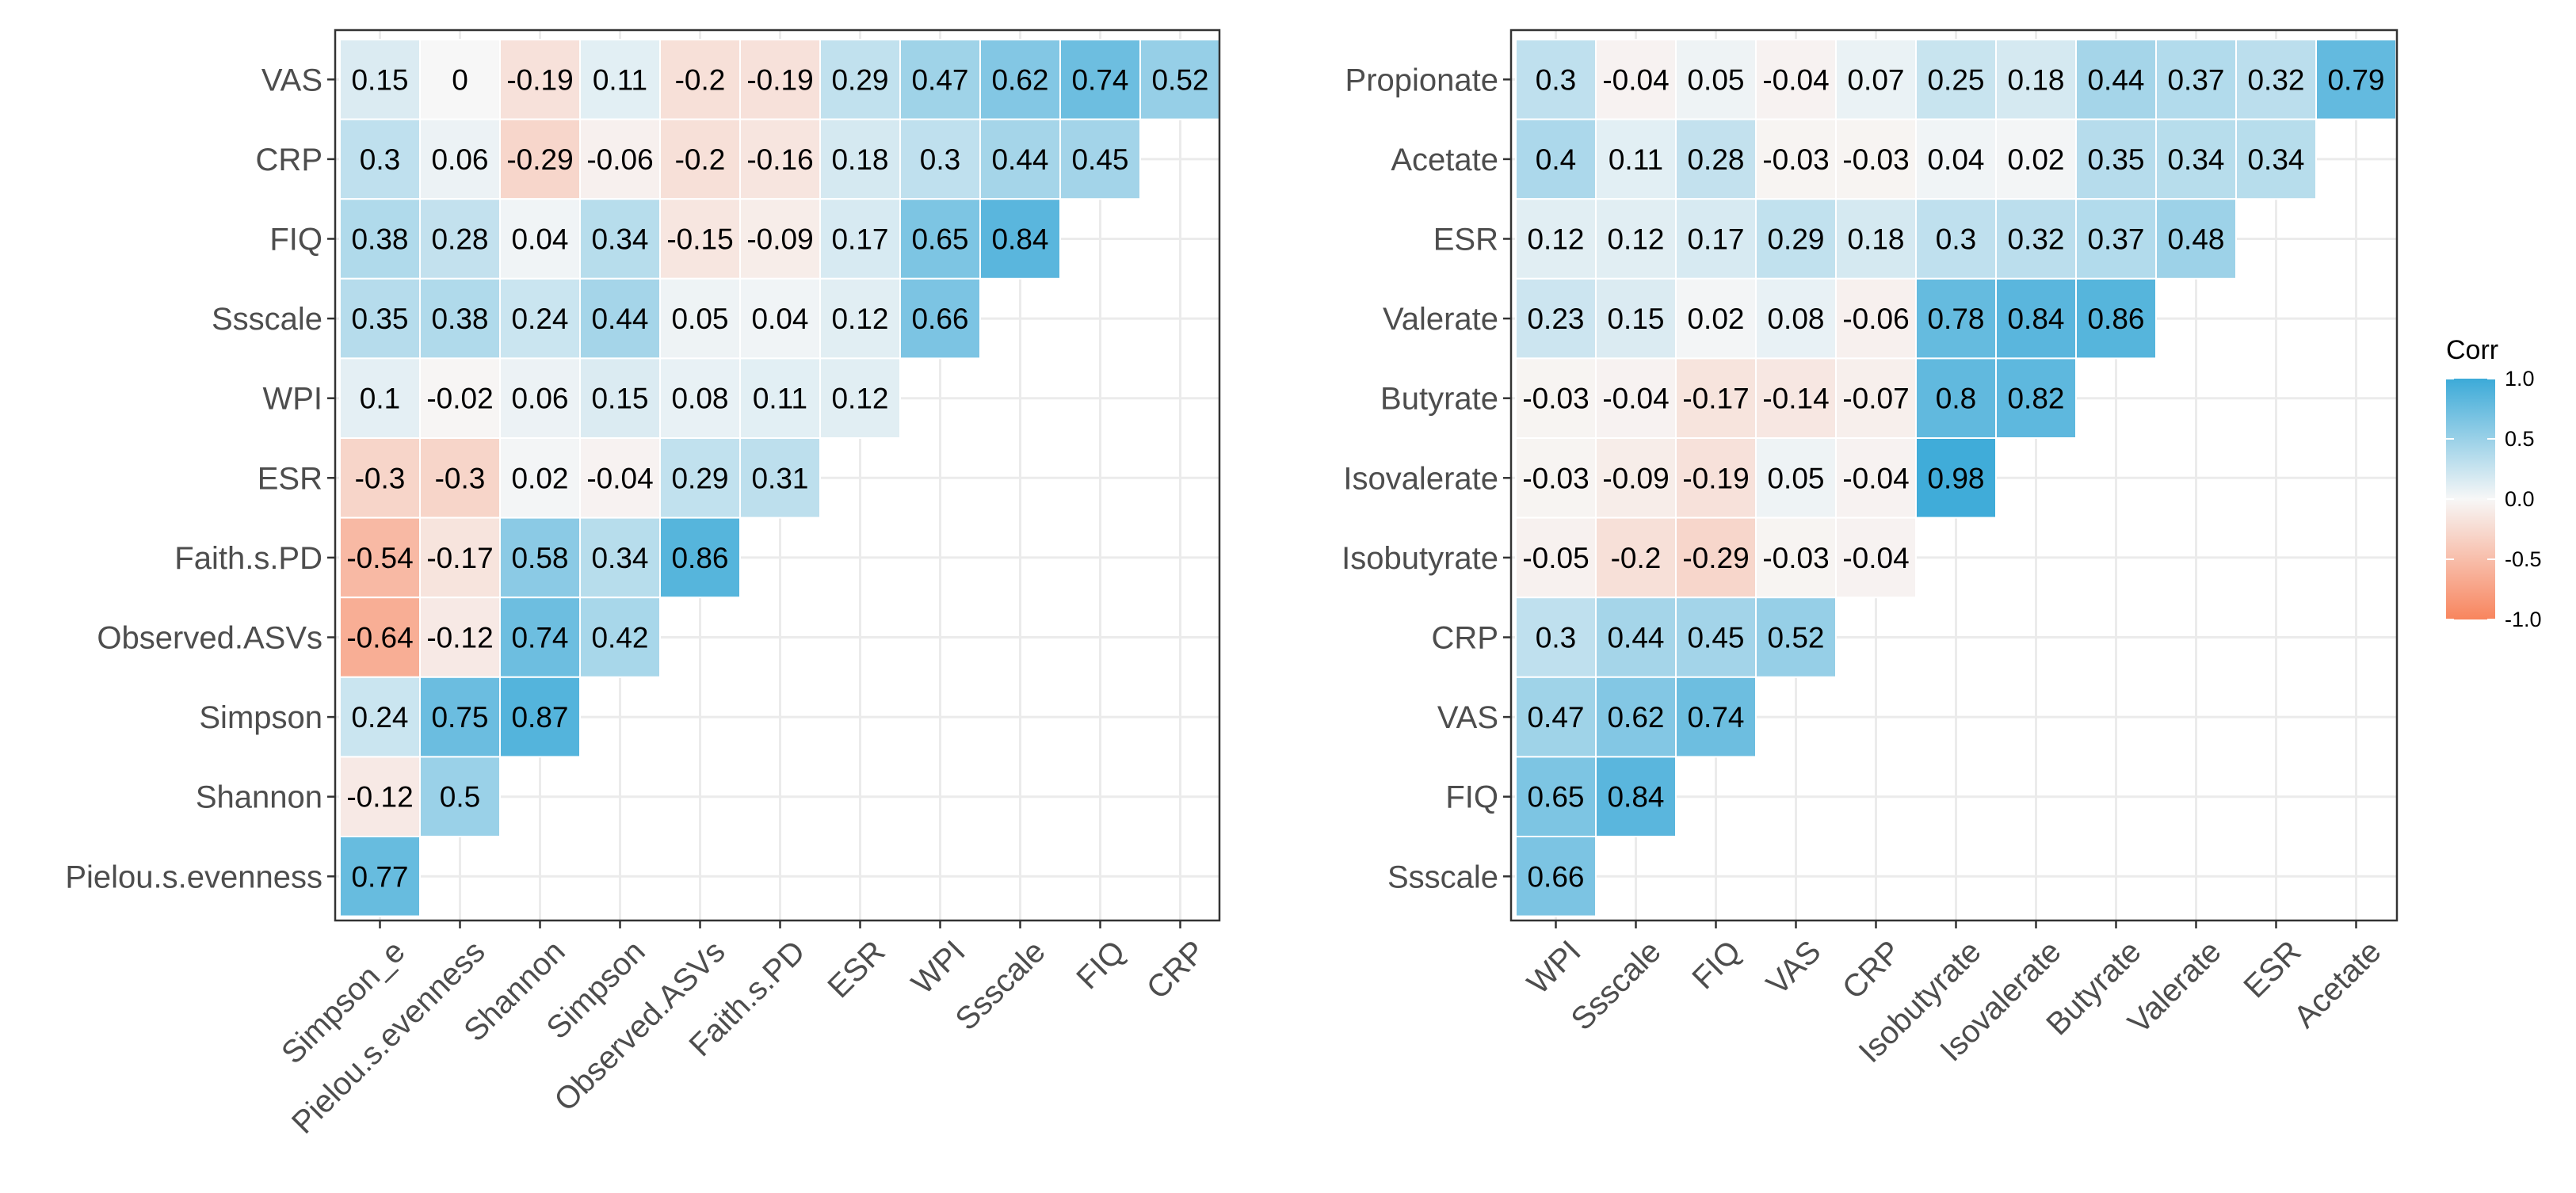 This screenshot has width=2576, height=1193. Describe the element at coordinates (1955, 79) in the screenshot. I see `cell-value-label: 0.25` at that location.